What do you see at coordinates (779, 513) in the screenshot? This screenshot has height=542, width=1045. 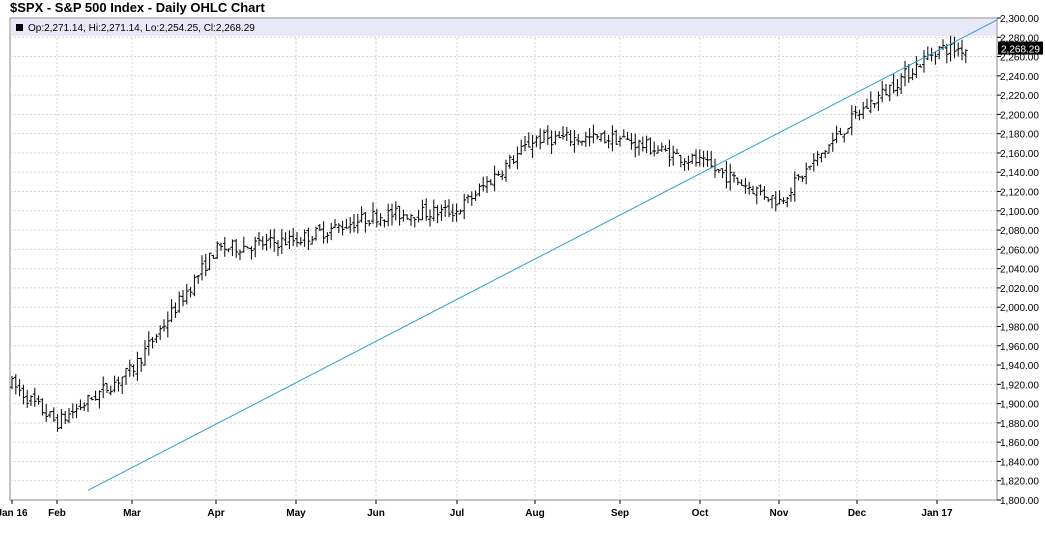 I see `x-tick-label: Nov` at bounding box center [779, 513].